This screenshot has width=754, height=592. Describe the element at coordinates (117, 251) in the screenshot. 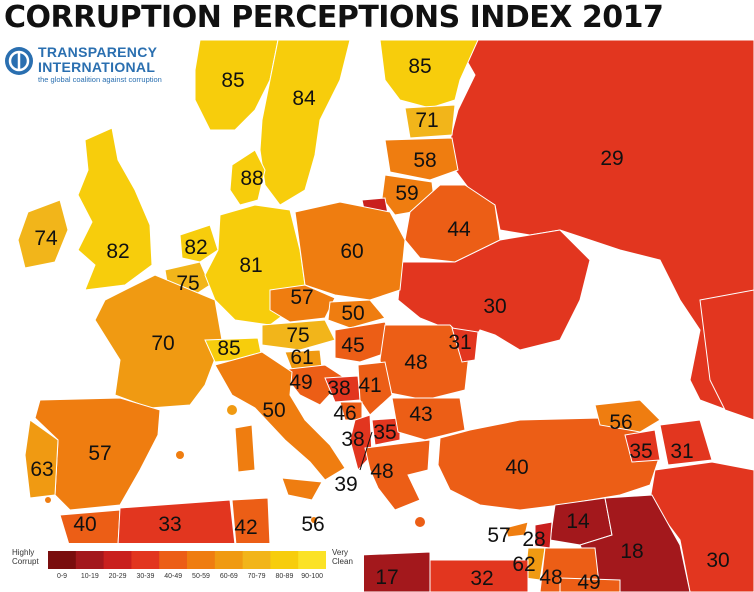

I see `country-score-label: 82` at that location.